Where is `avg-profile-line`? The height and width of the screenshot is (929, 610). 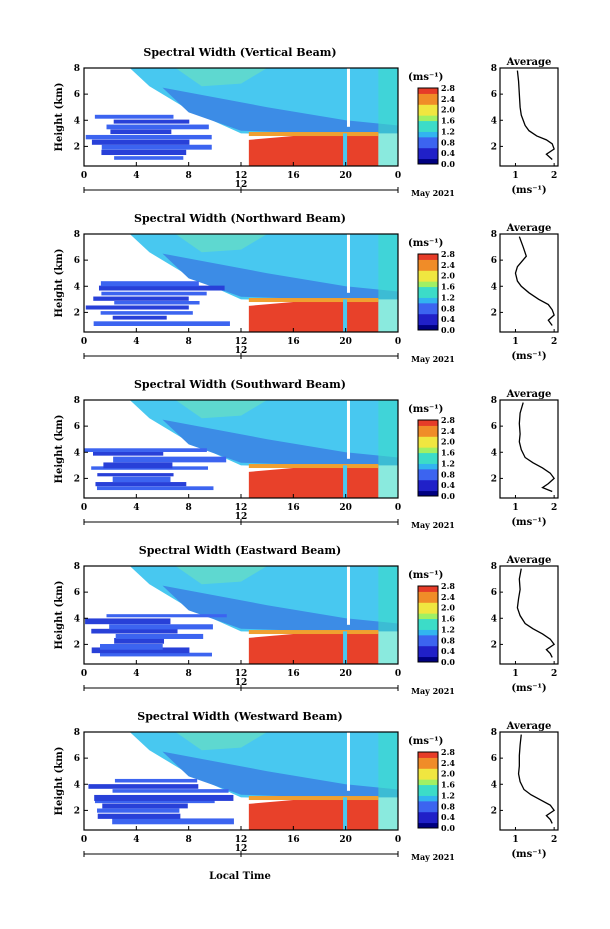
avg-profile-line is located at coordinates (534, 281).